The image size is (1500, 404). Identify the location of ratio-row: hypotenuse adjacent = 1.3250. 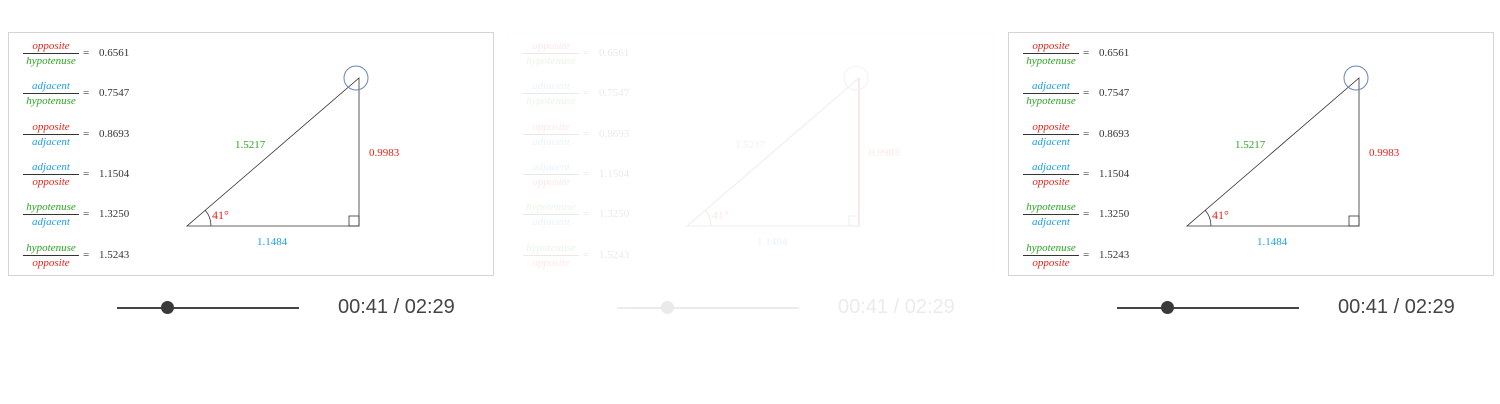
(593, 216).